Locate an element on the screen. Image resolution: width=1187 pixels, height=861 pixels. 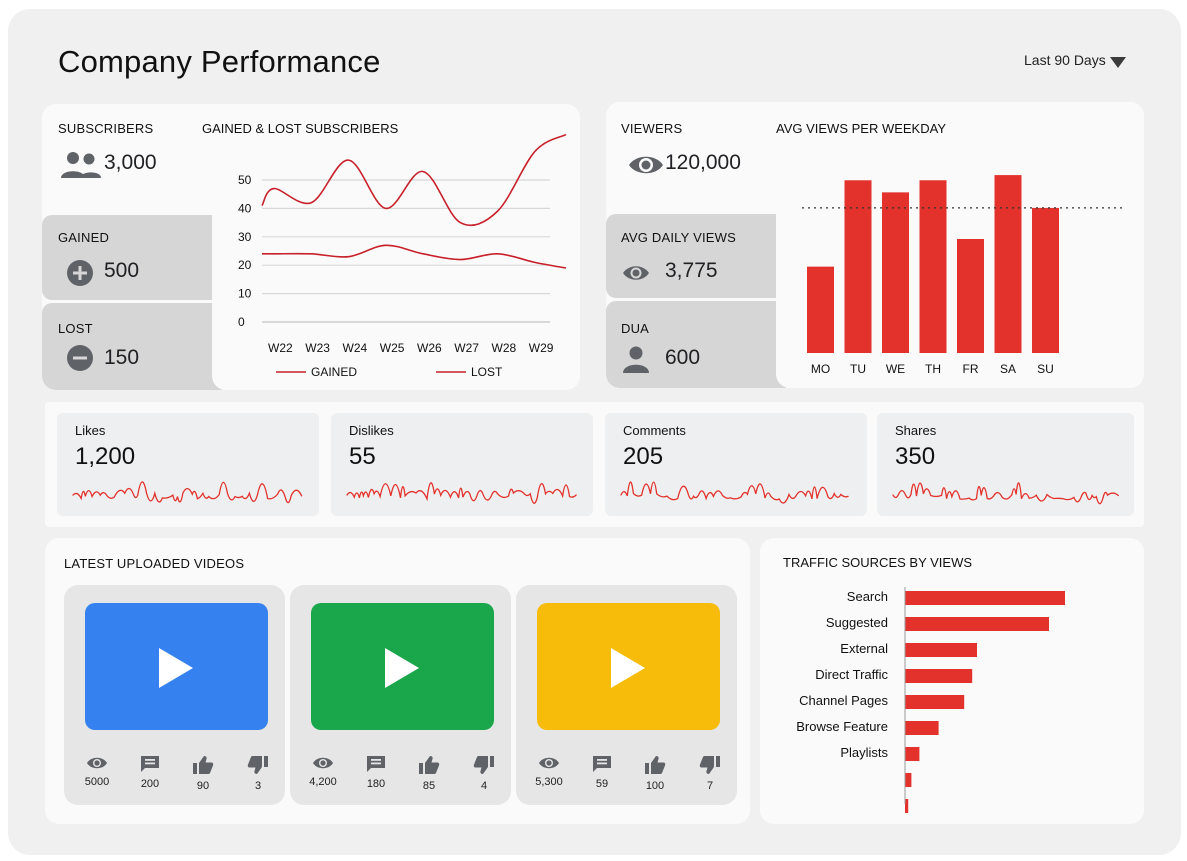
bar-th is located at coordinates (933, 266).